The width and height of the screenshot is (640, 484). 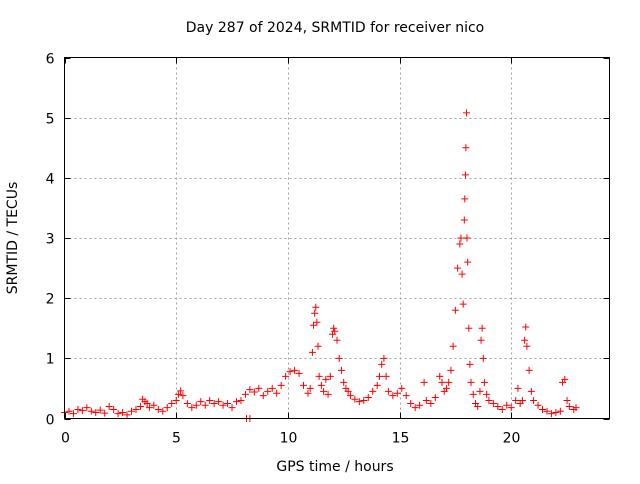 What do you see at coordinates (13, 238) in the screenshot?
I see `y-axis-label: SRMTID / TECUs` at bounding box center [13, 238].